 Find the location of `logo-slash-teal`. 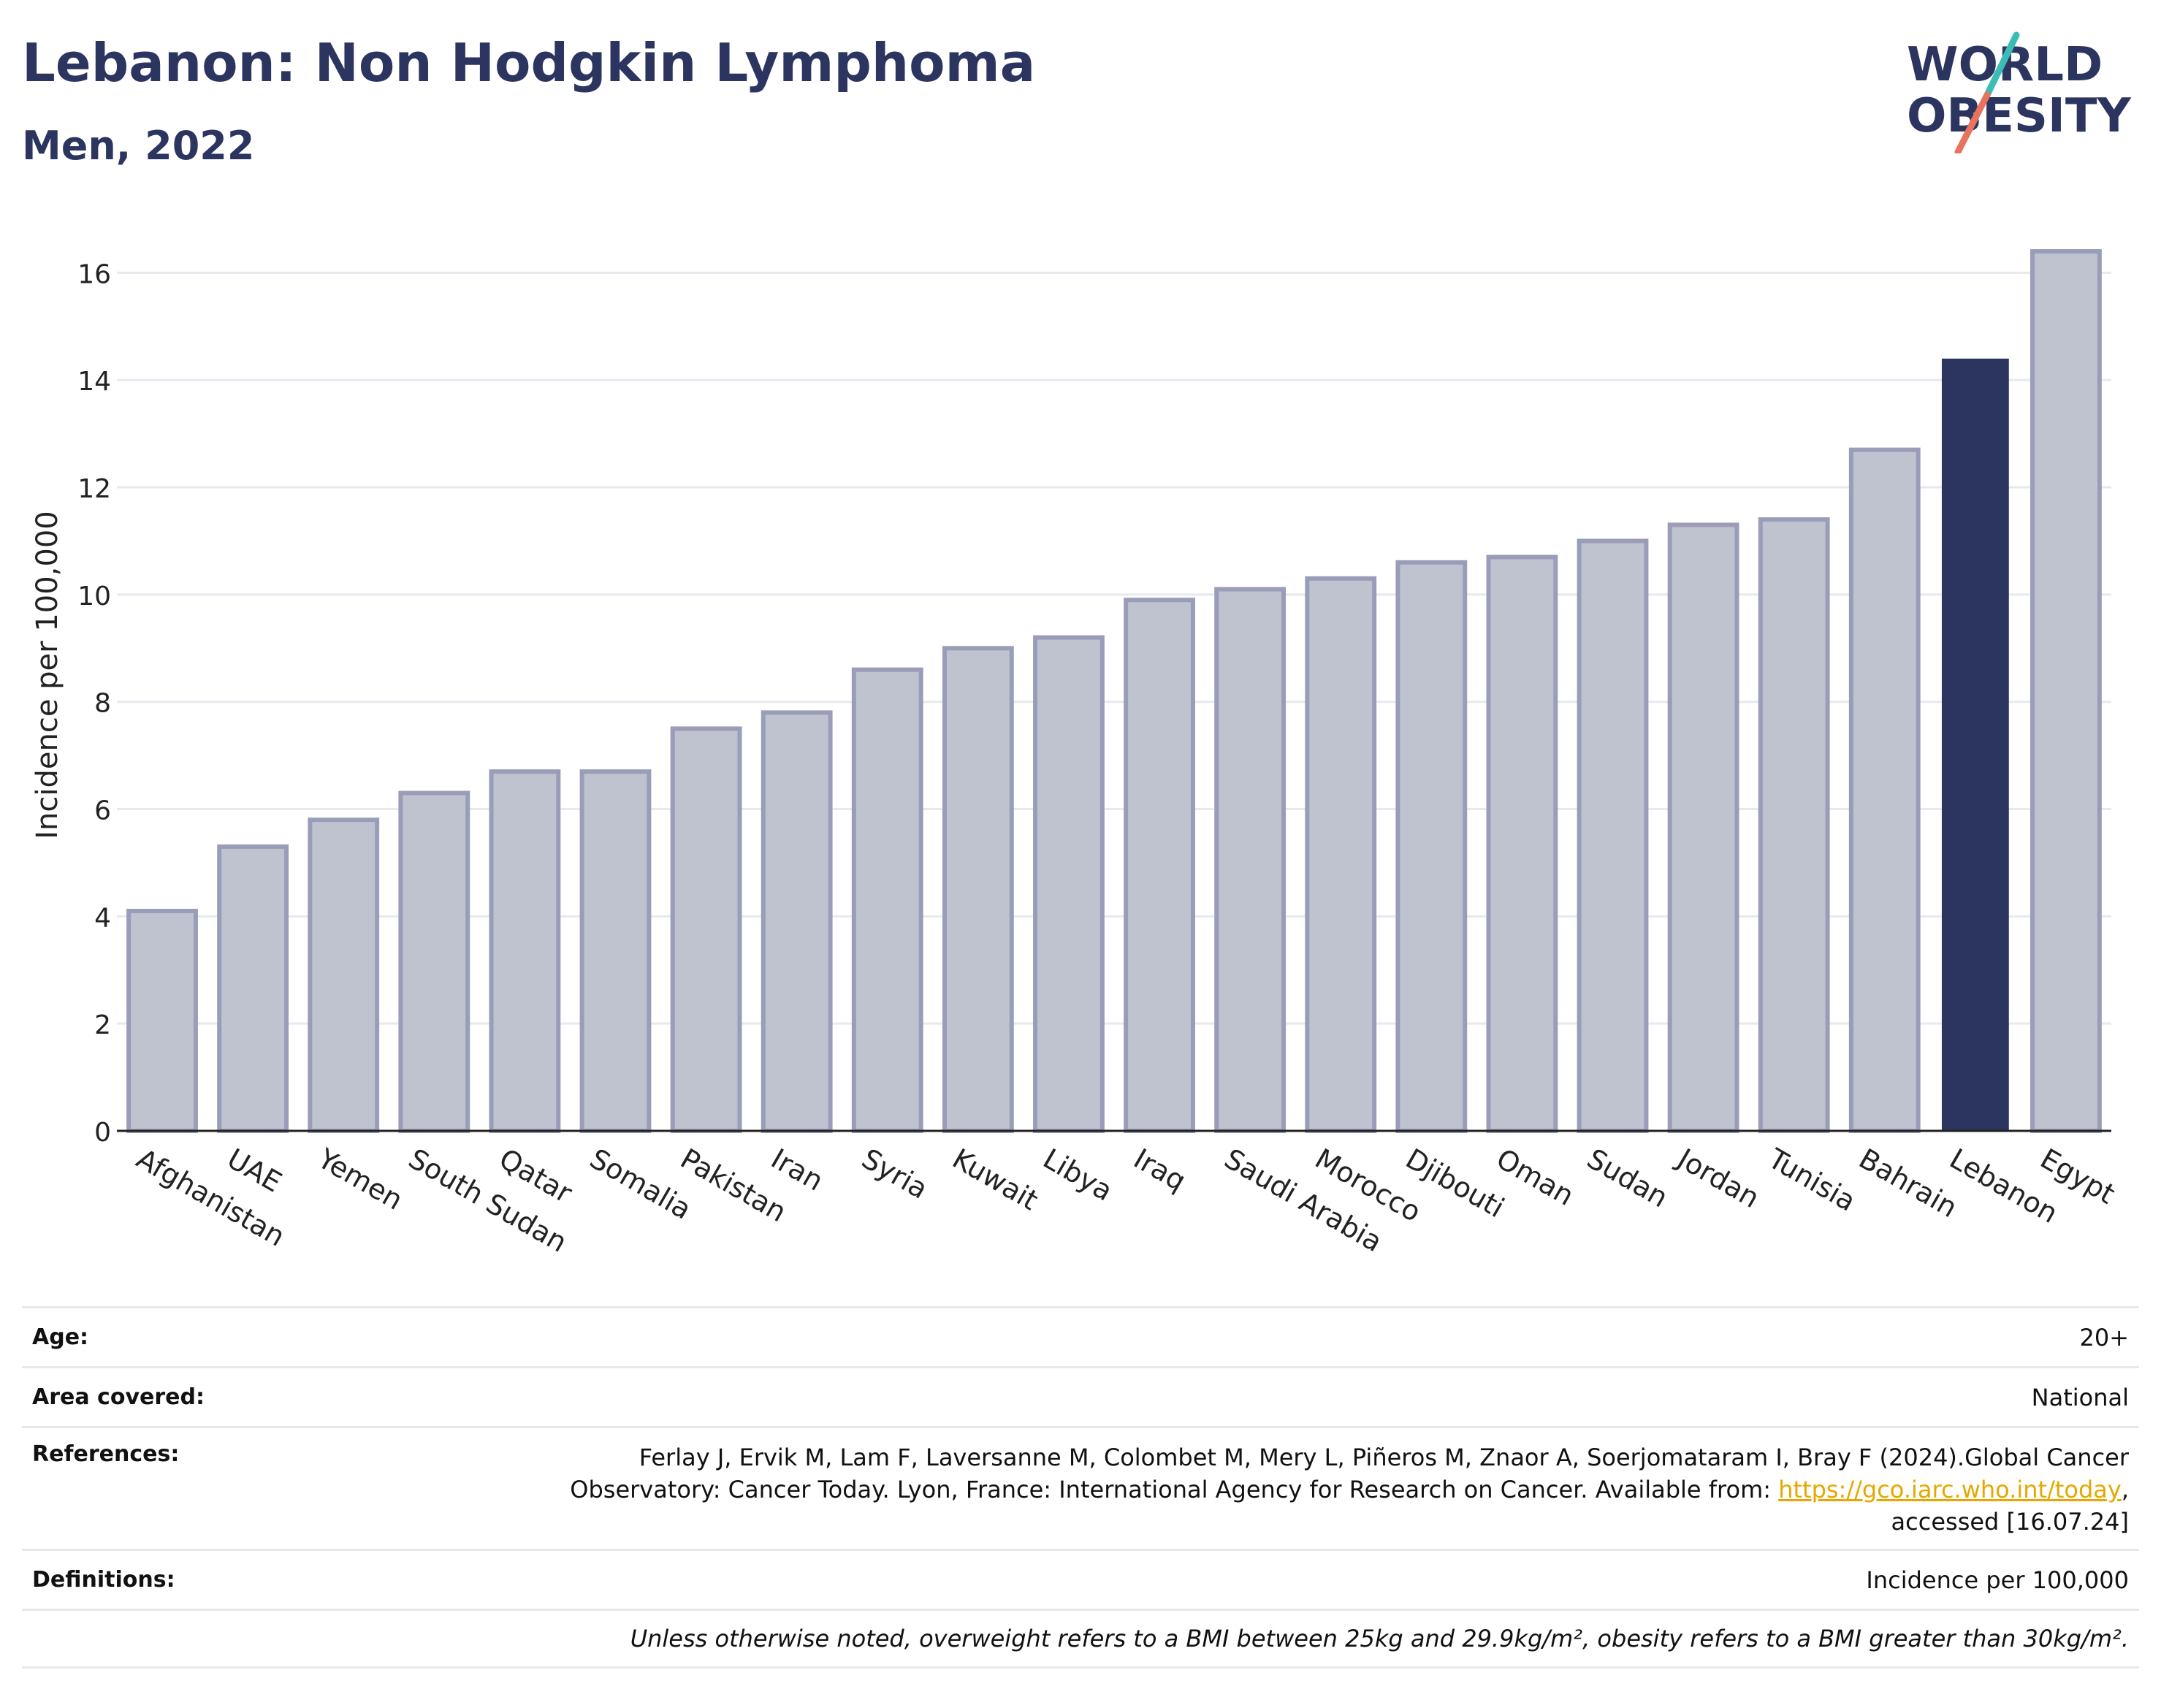

logo-slash-teal is located at coordinates (2002, 65).